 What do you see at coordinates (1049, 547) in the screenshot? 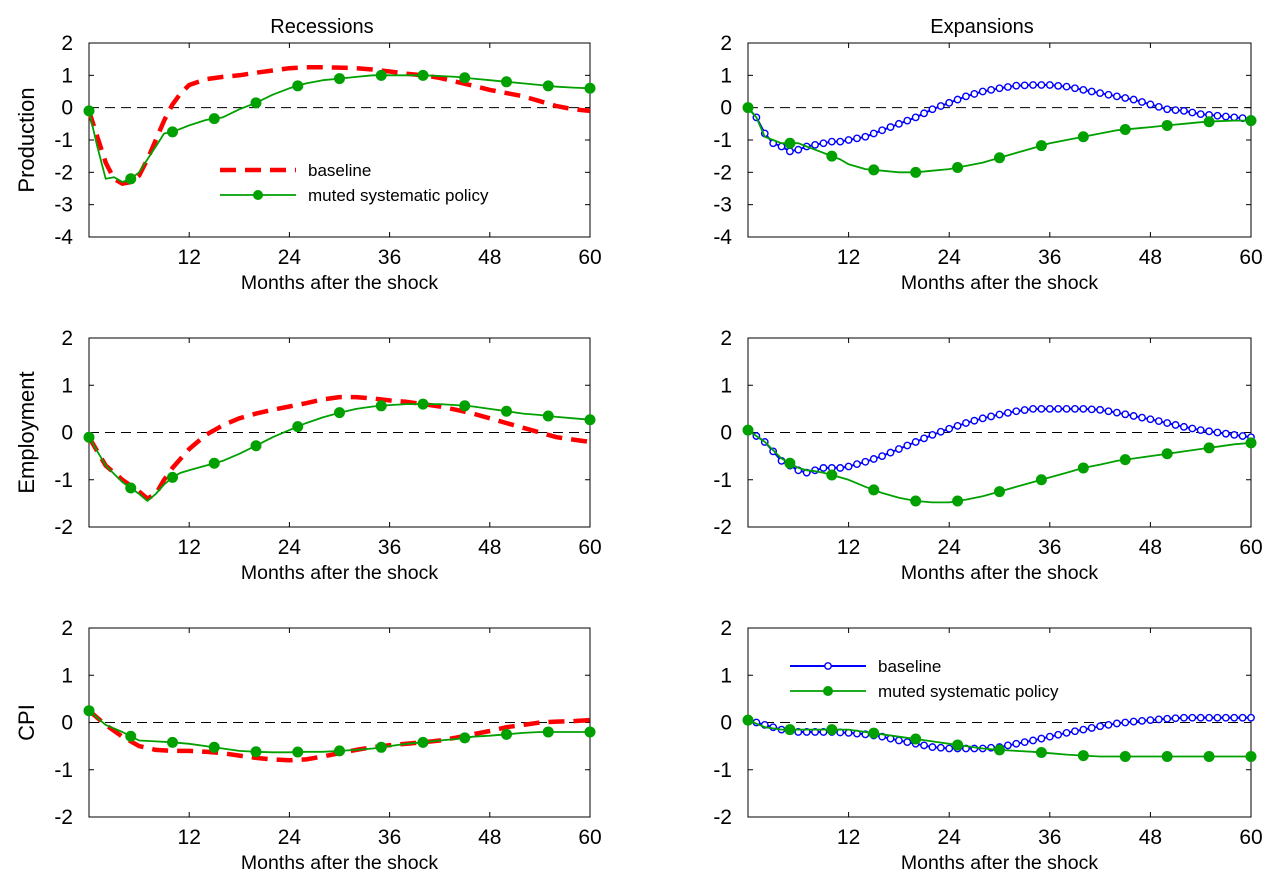
I see `x-tick-label: 36` at bounding box center [1049, 547].